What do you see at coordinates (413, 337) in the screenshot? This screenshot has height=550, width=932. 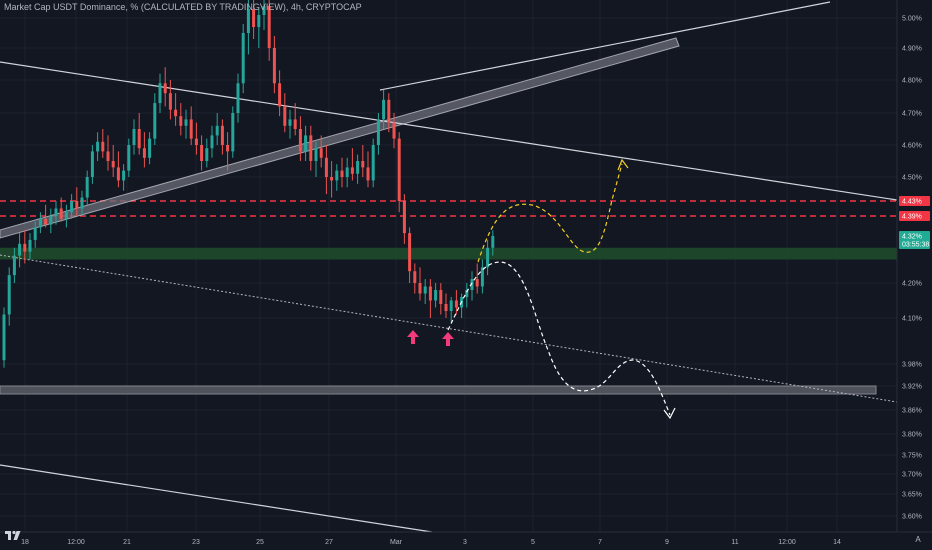 I see `buy-arrow-marker` at bounding box center [413, 337].